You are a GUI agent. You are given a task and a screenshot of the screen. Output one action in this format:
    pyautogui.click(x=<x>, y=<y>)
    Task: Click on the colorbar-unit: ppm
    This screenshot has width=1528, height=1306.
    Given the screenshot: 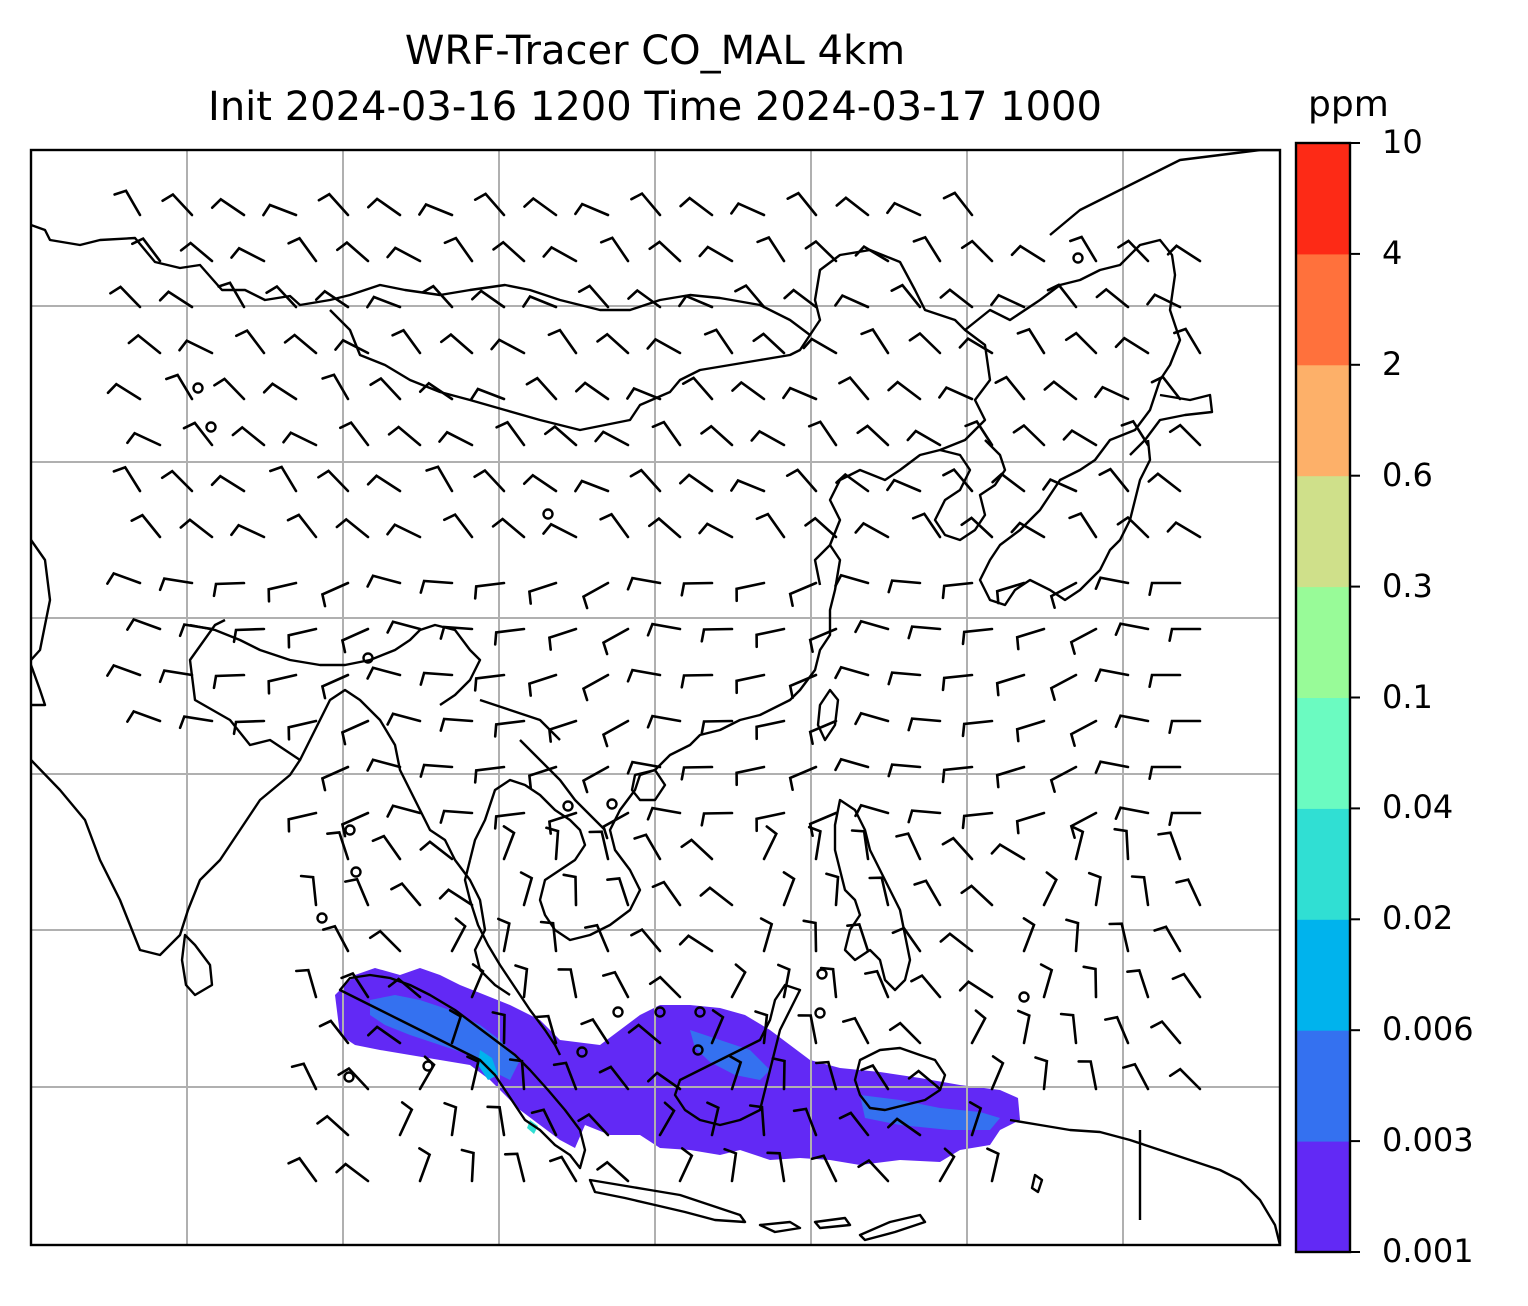 What is the action you would take?
    pyautogui.click(x=1348, y=104)
    